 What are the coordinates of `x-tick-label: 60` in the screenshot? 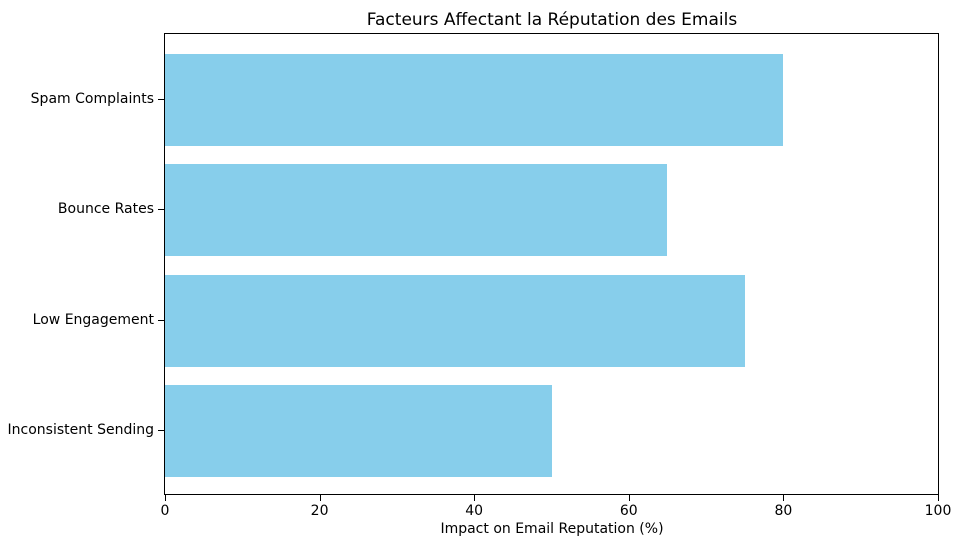 It's located at (628, 511).